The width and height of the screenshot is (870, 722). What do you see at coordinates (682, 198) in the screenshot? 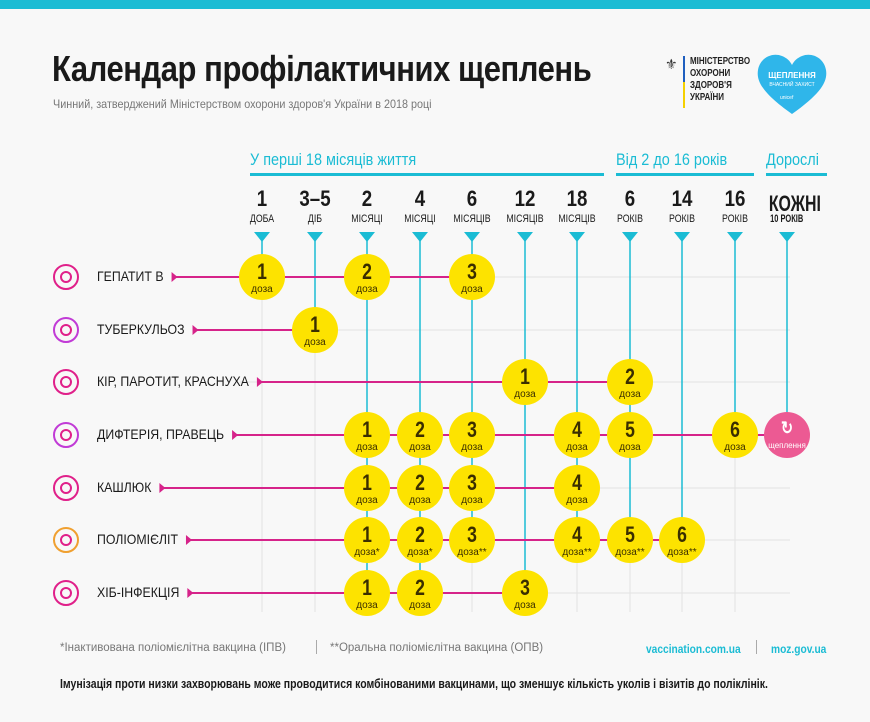
I see `column-value: 14` at bounding box center [682, 198].